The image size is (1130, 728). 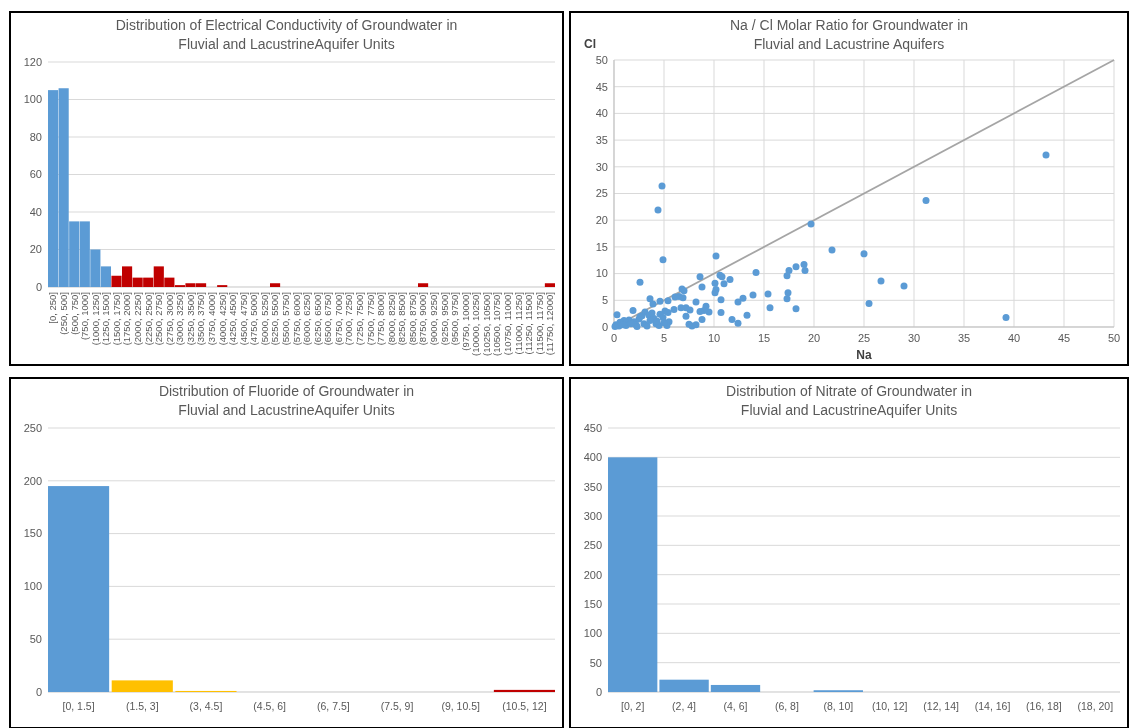 What do you see at coordinates (349, 319) in the screenshot?
I see `x-tick-label: (7000, 7250]` at bounding box center [349, 319].